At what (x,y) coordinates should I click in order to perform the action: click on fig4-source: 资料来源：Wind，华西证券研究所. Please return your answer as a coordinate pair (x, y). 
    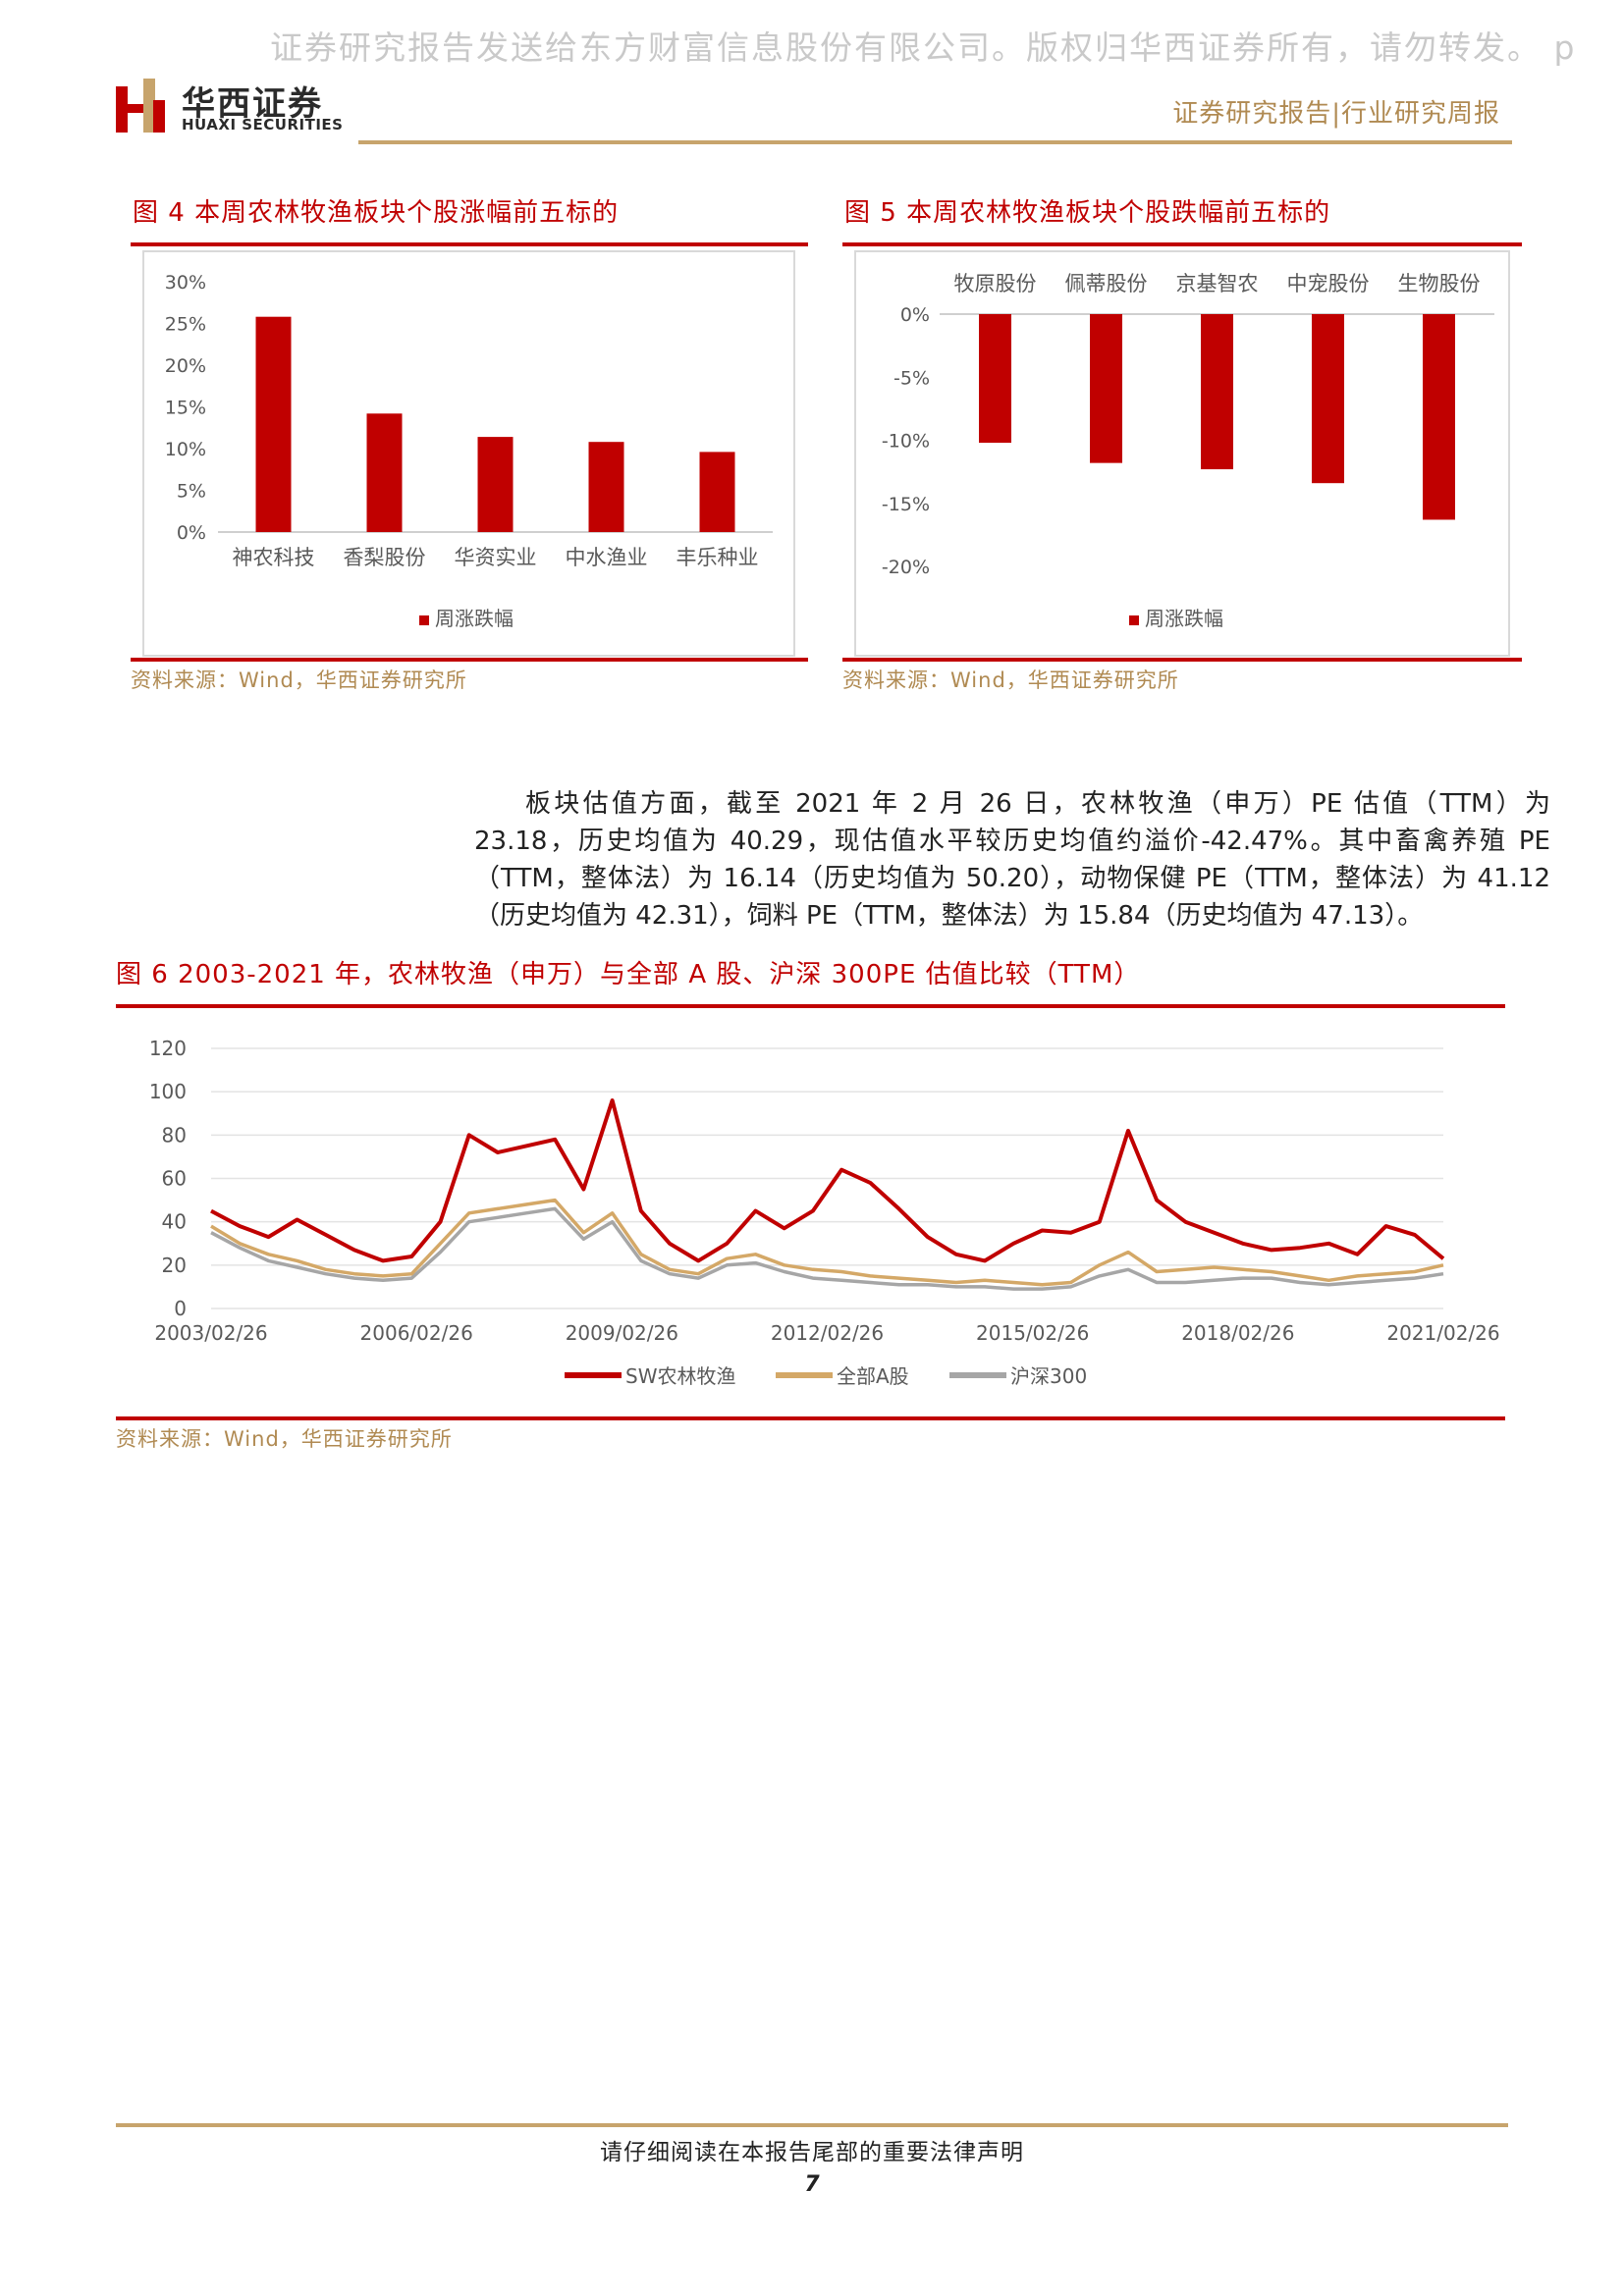
    Looking at the image, I should click on (299, 680).